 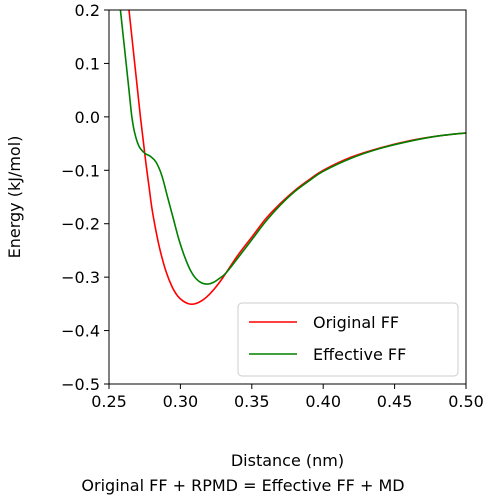 What do you see at coordinates (287, 460) in the screenshot?
I see `x-axis-label: Distance (nm)` at bounding box center [287, 460].